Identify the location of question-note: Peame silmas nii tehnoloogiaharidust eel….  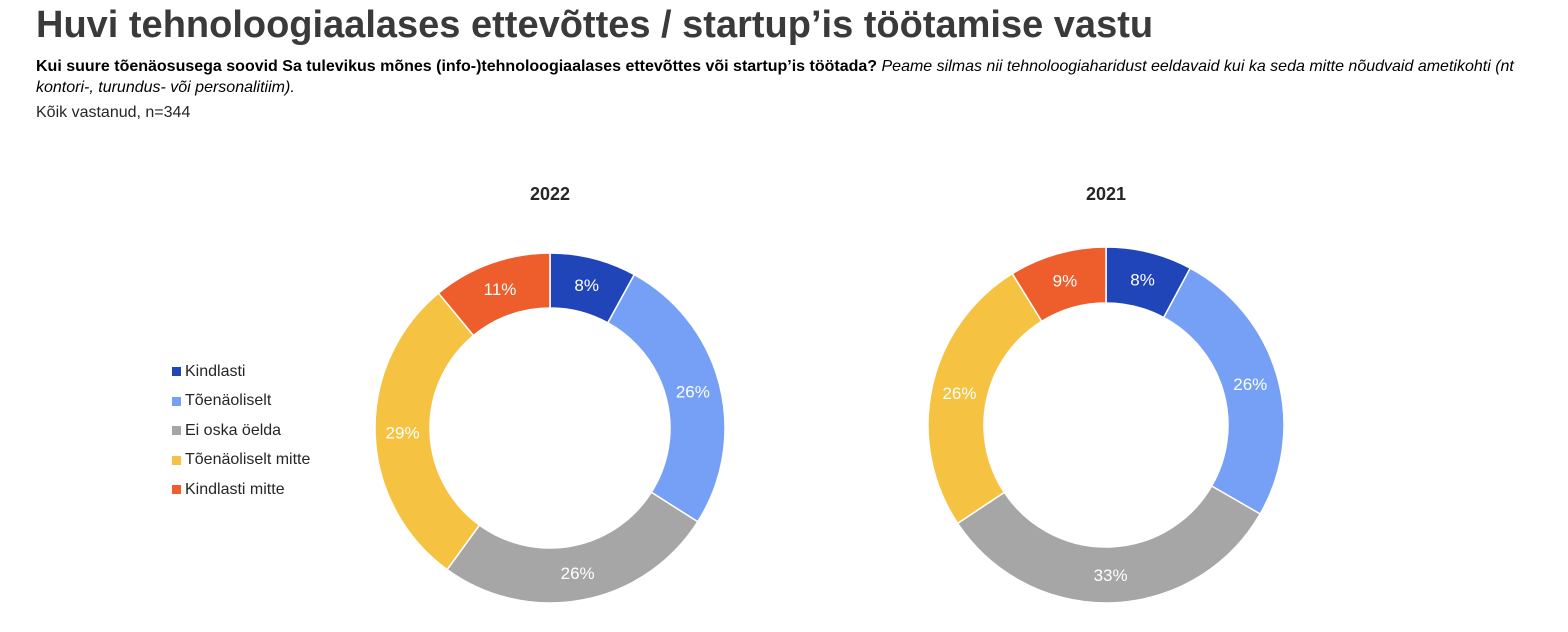
(775, 77).